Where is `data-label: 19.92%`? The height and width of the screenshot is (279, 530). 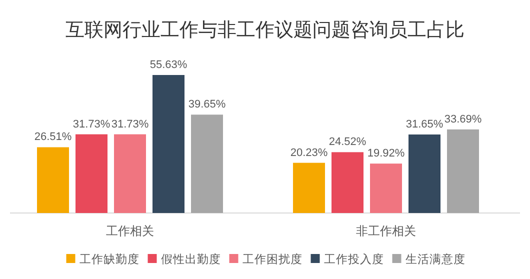 data-label: 19.92% is located at coordinates (386, 154).